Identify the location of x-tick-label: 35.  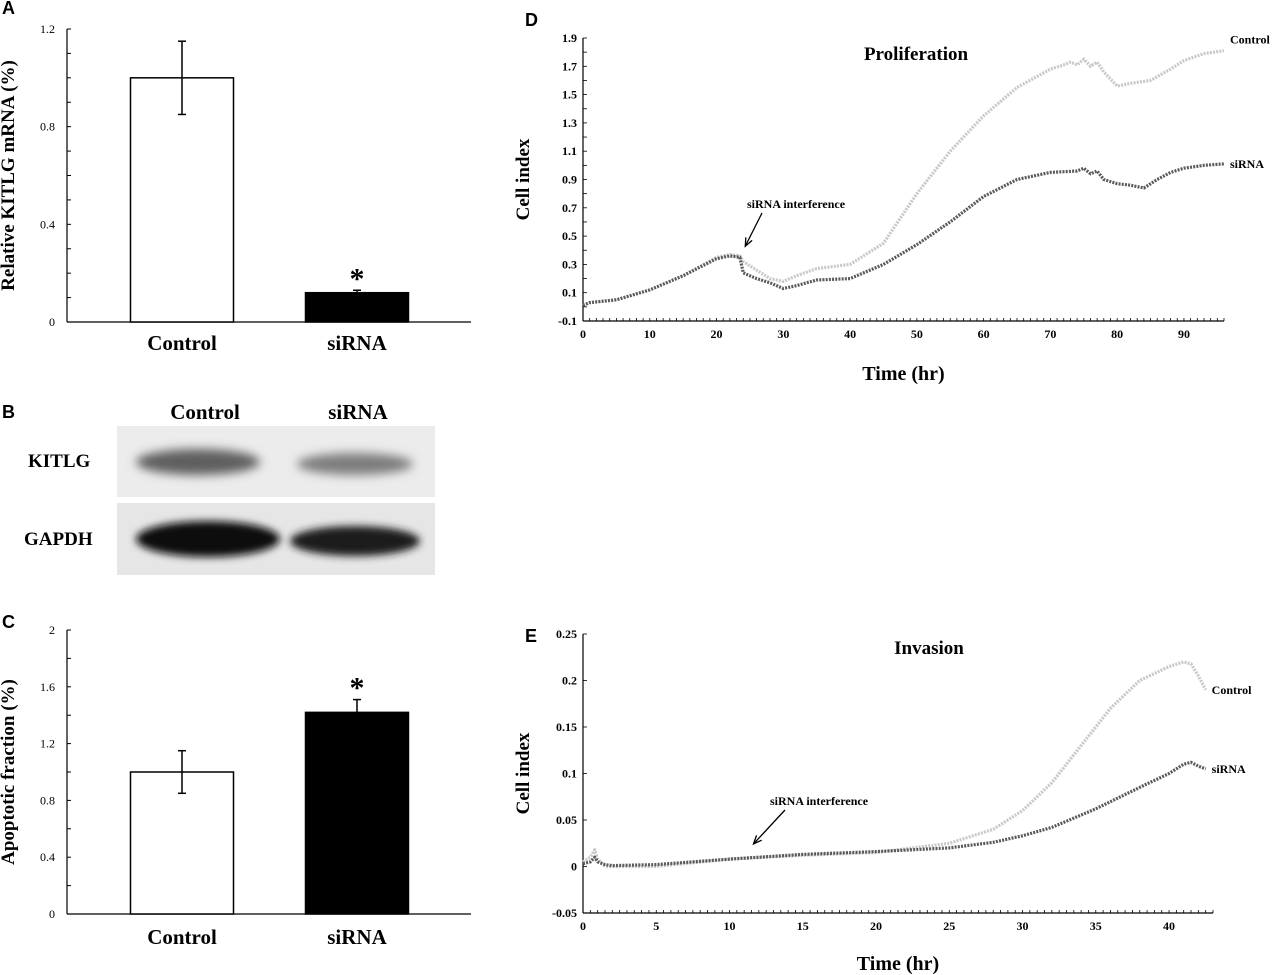
(1096, 926).